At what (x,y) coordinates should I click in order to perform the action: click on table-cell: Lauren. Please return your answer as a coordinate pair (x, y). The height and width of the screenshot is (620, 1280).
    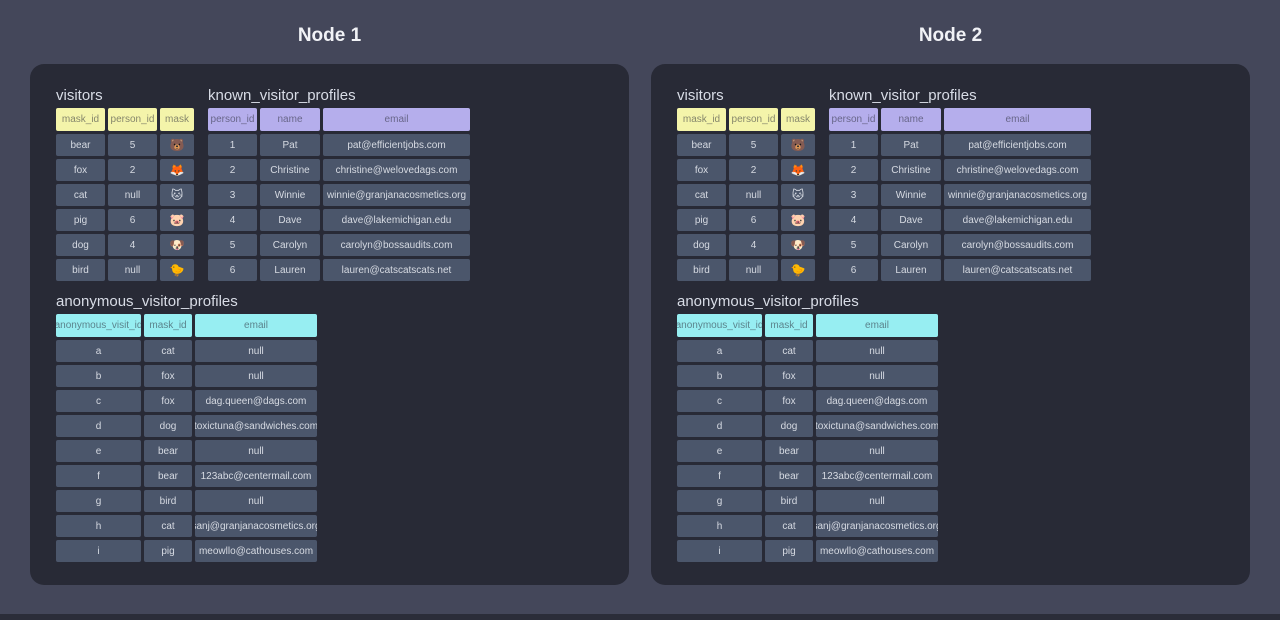
    Looking at the image, I should click on (290, 270).